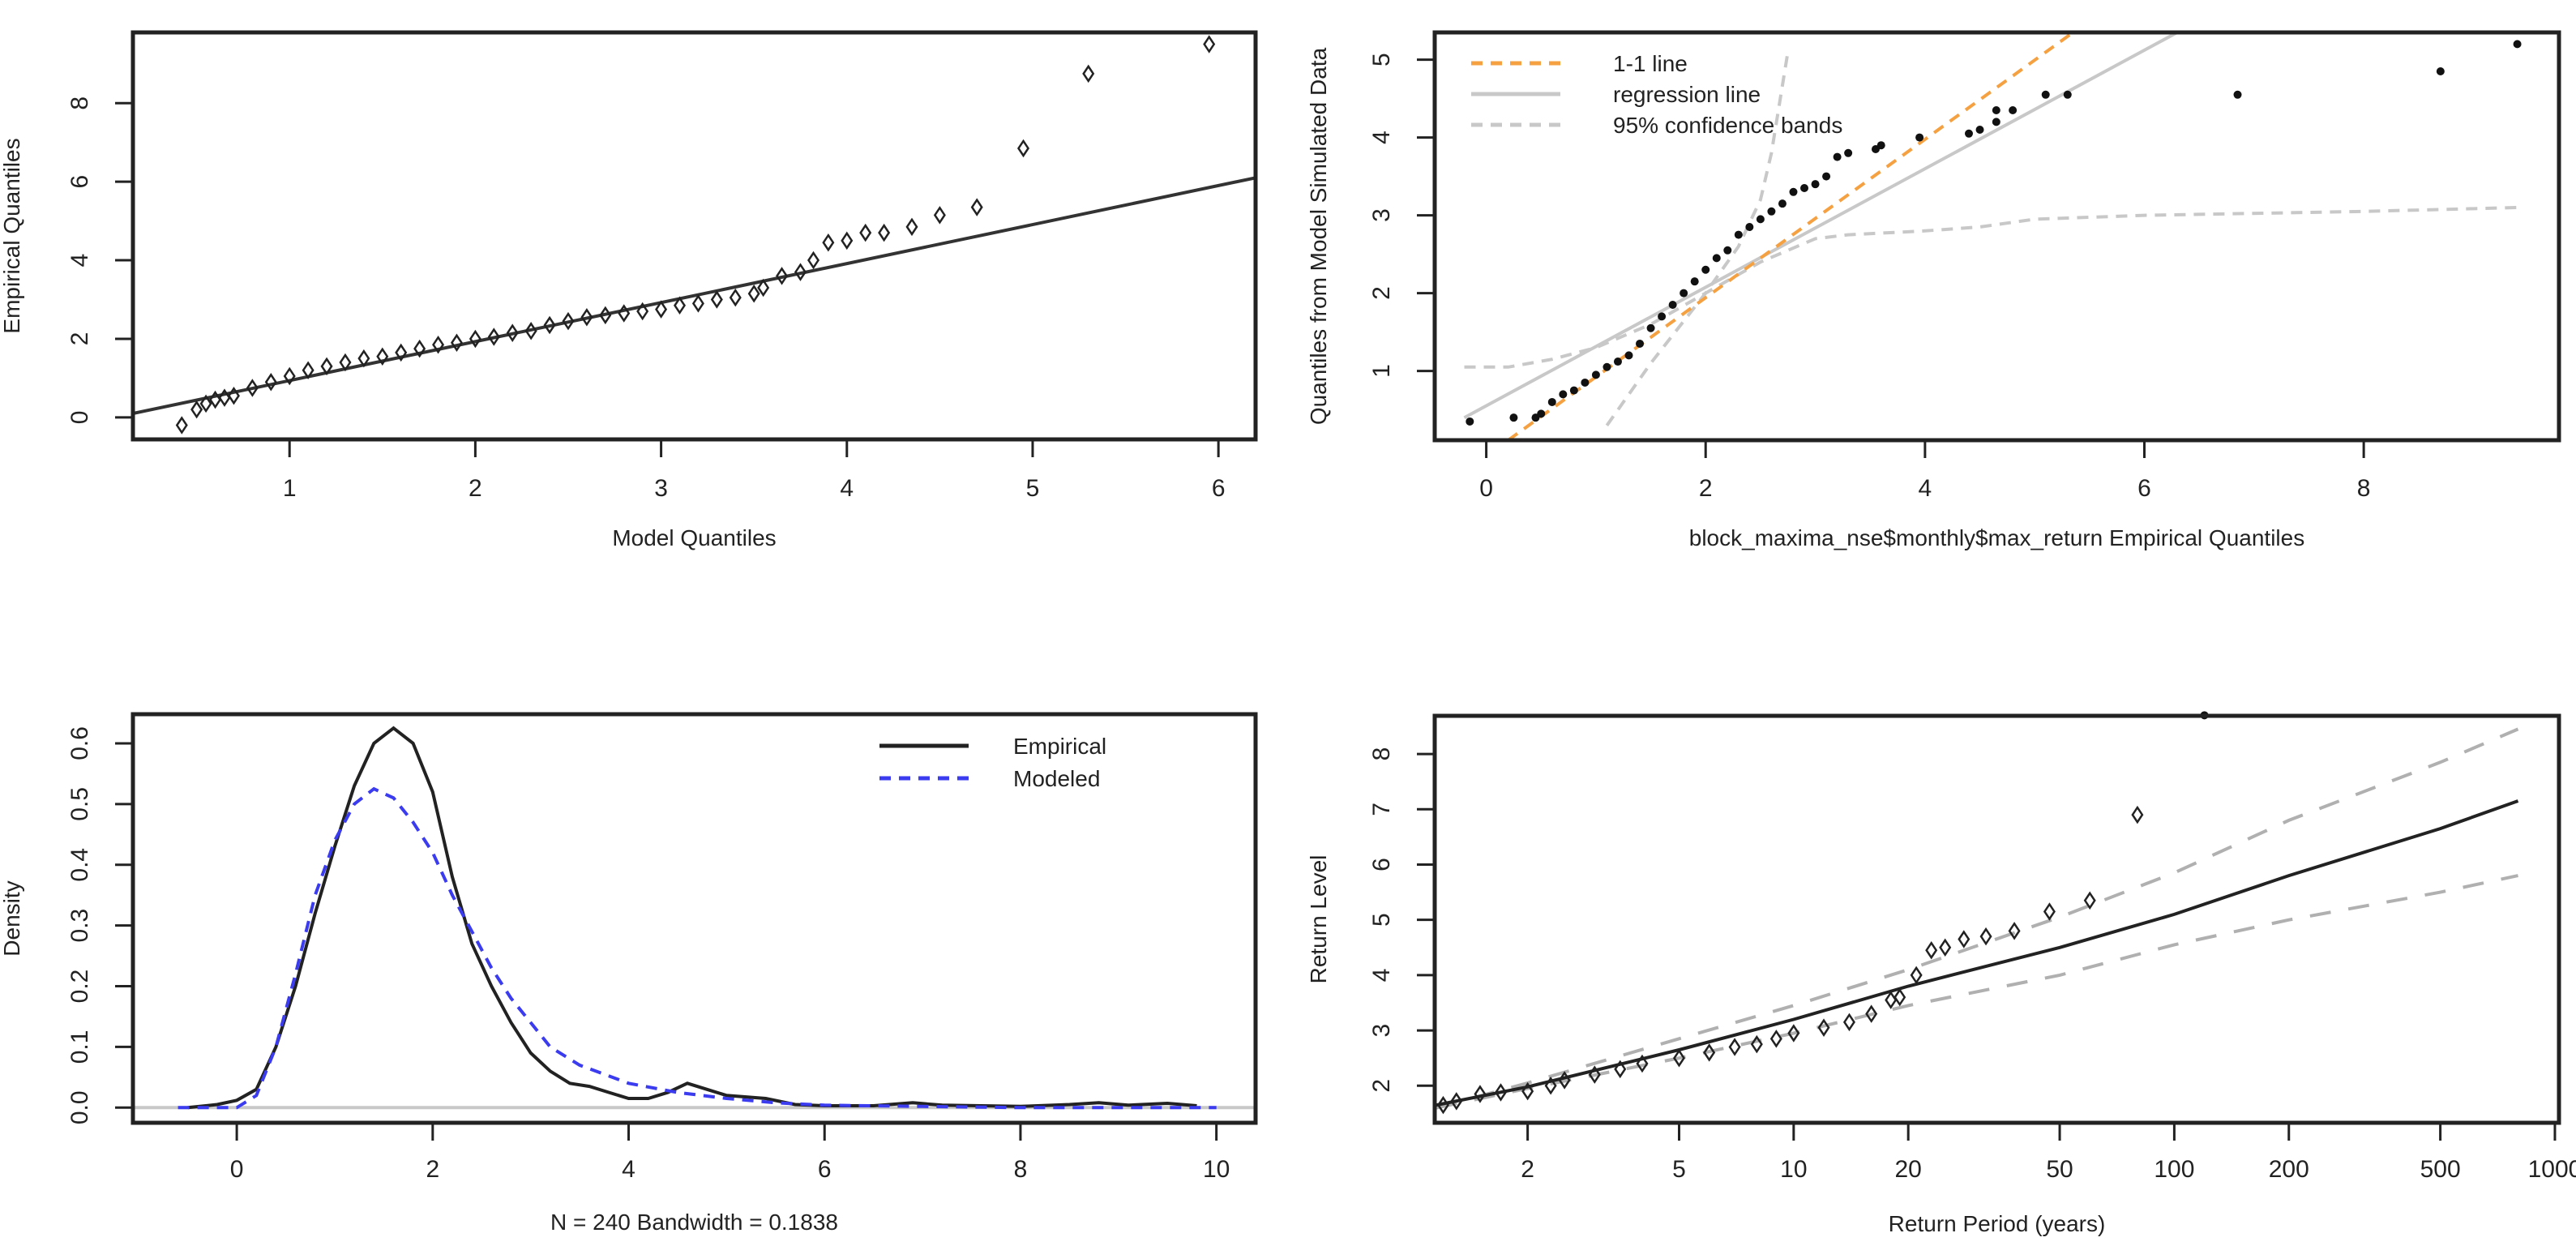 The height and width of the screenshot is (1246, 2576). What do you see at coordinates (1381, 371) in the screenshot?
I see `y-tick-label: 1` at bounding box center [1381, 371].